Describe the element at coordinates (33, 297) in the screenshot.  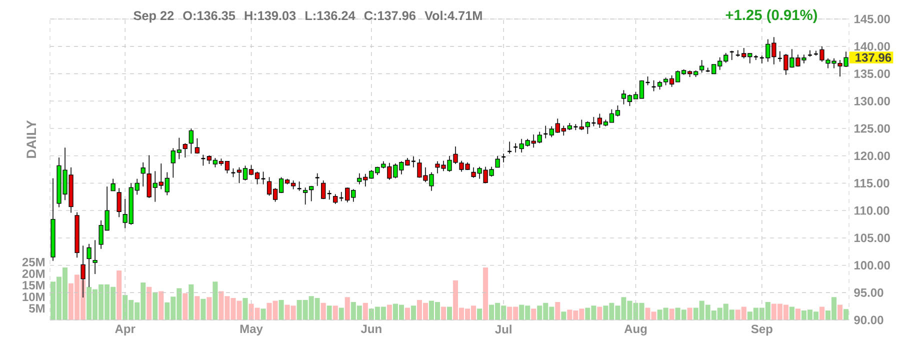
I see `y2-tick-label: 10M` at that location.